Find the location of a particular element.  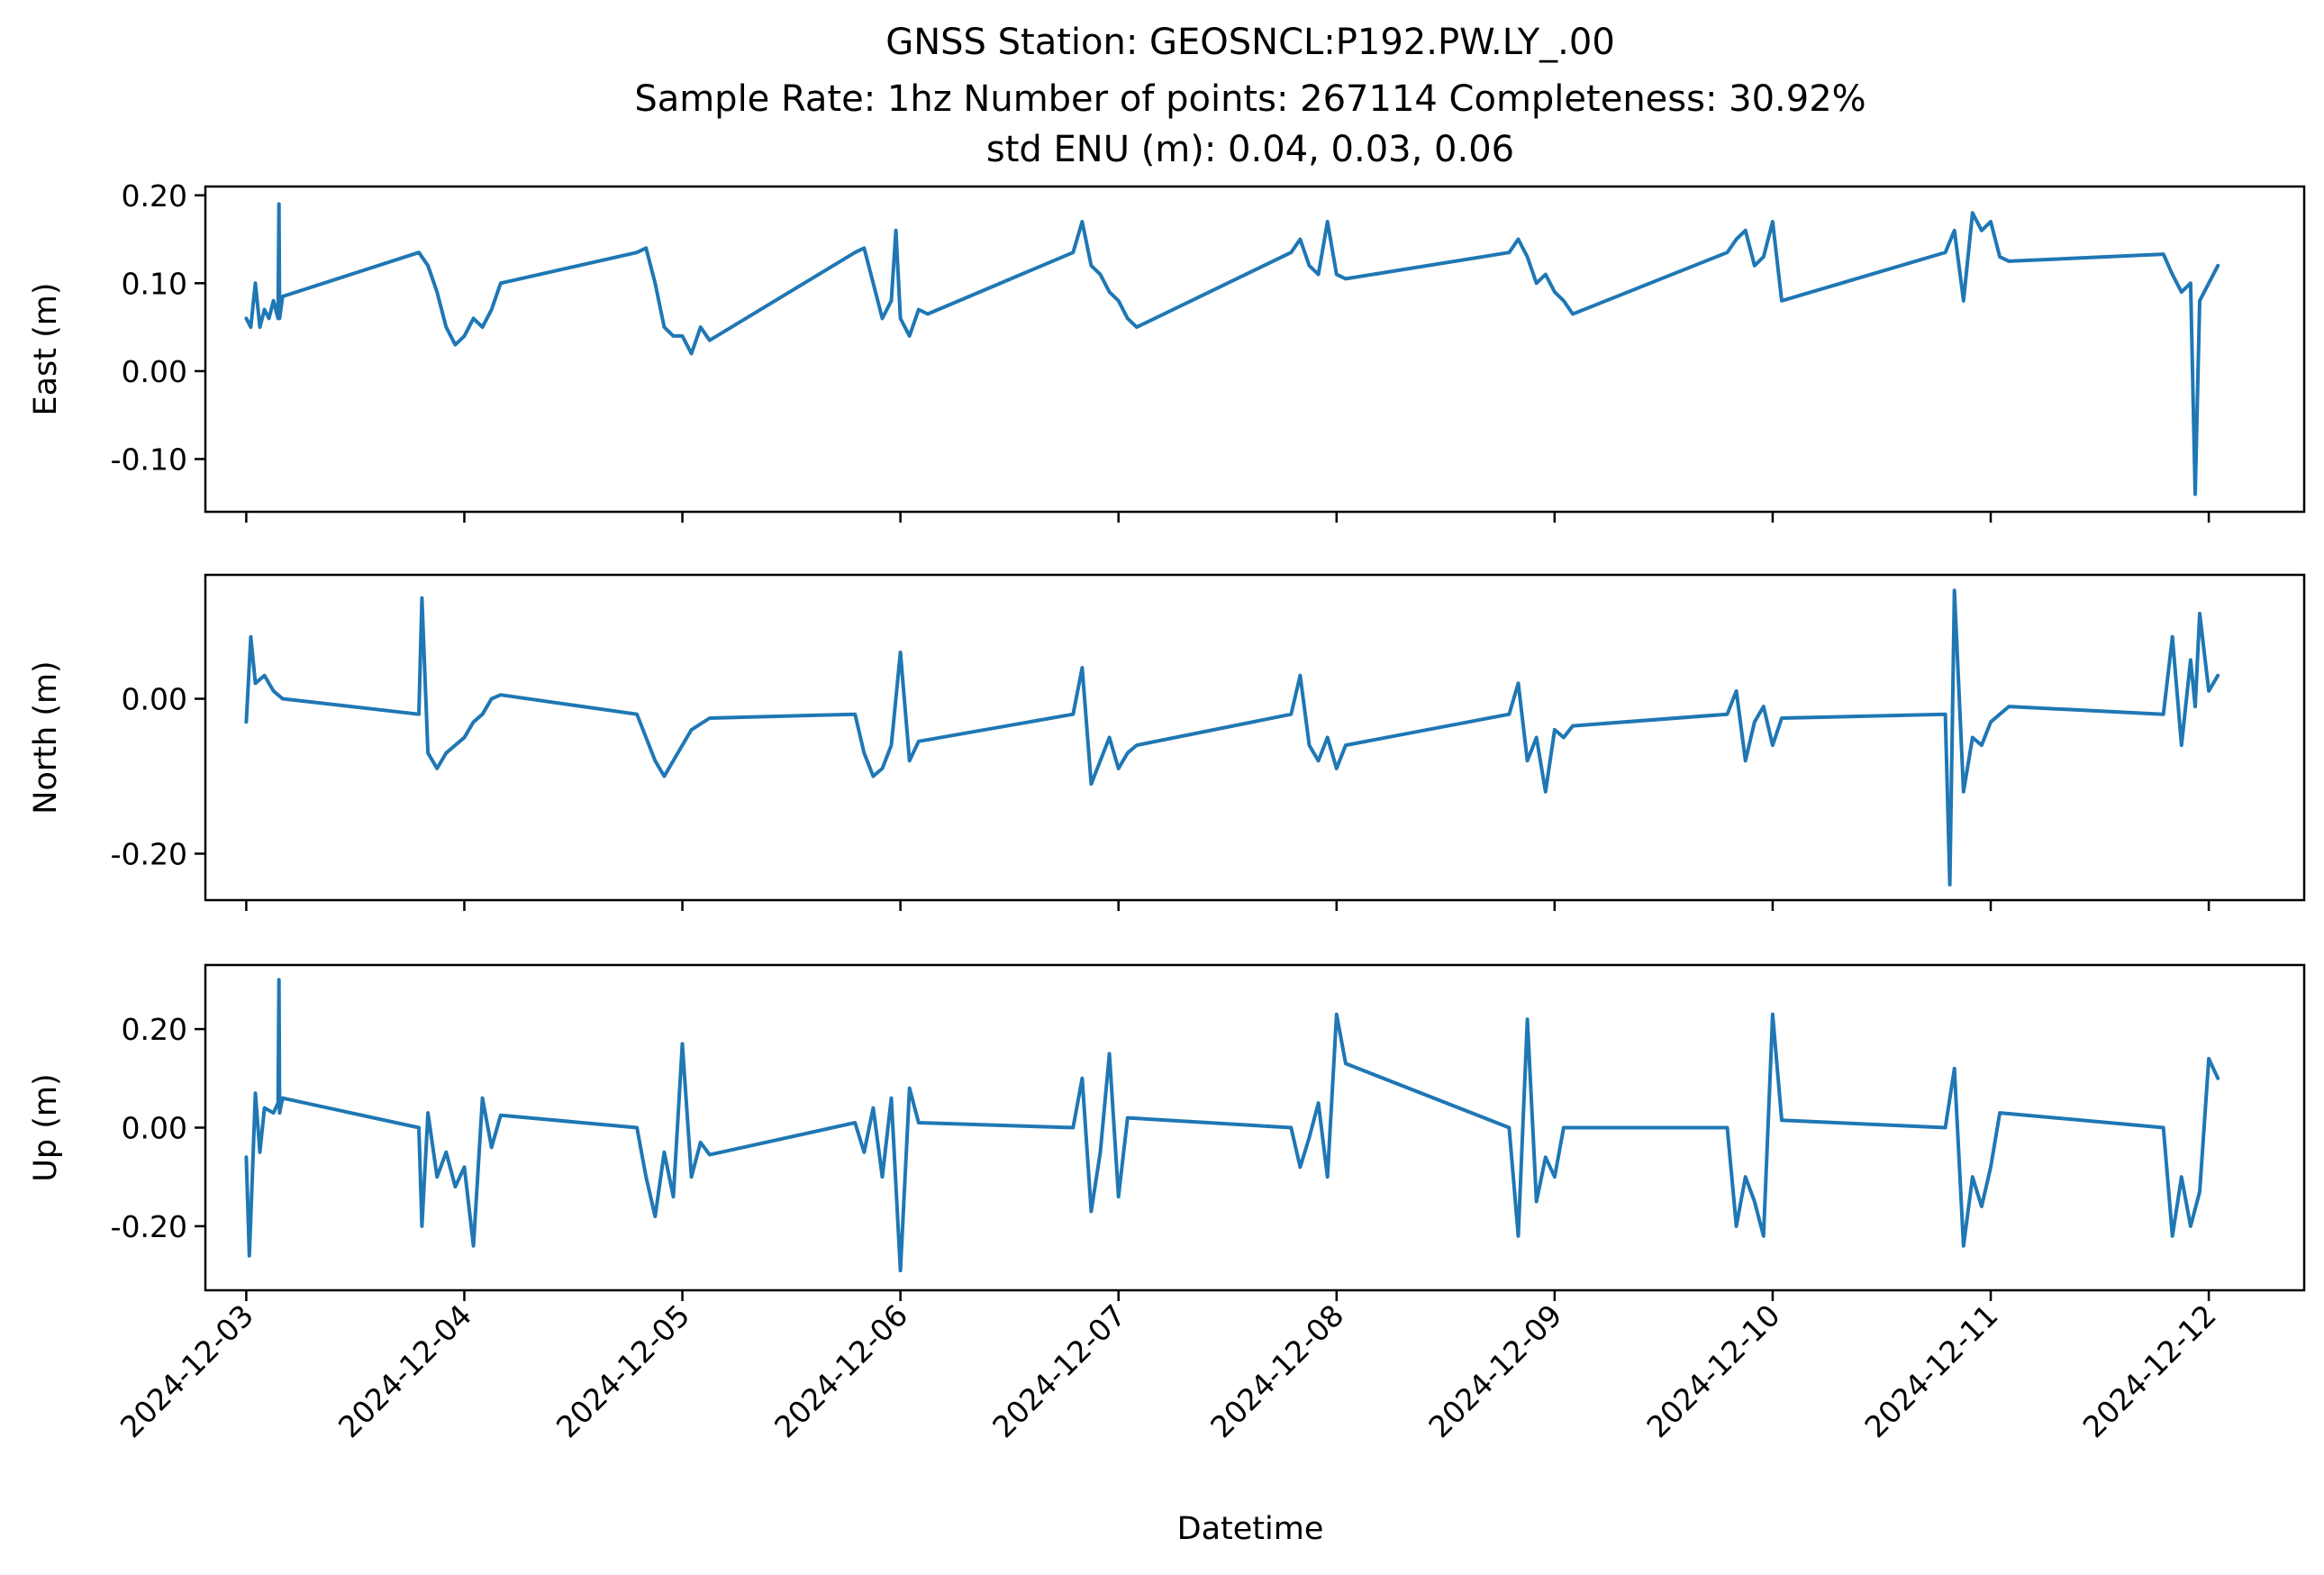

y-tick-label-up: -0.20 is located at coordinates (149, 1226).